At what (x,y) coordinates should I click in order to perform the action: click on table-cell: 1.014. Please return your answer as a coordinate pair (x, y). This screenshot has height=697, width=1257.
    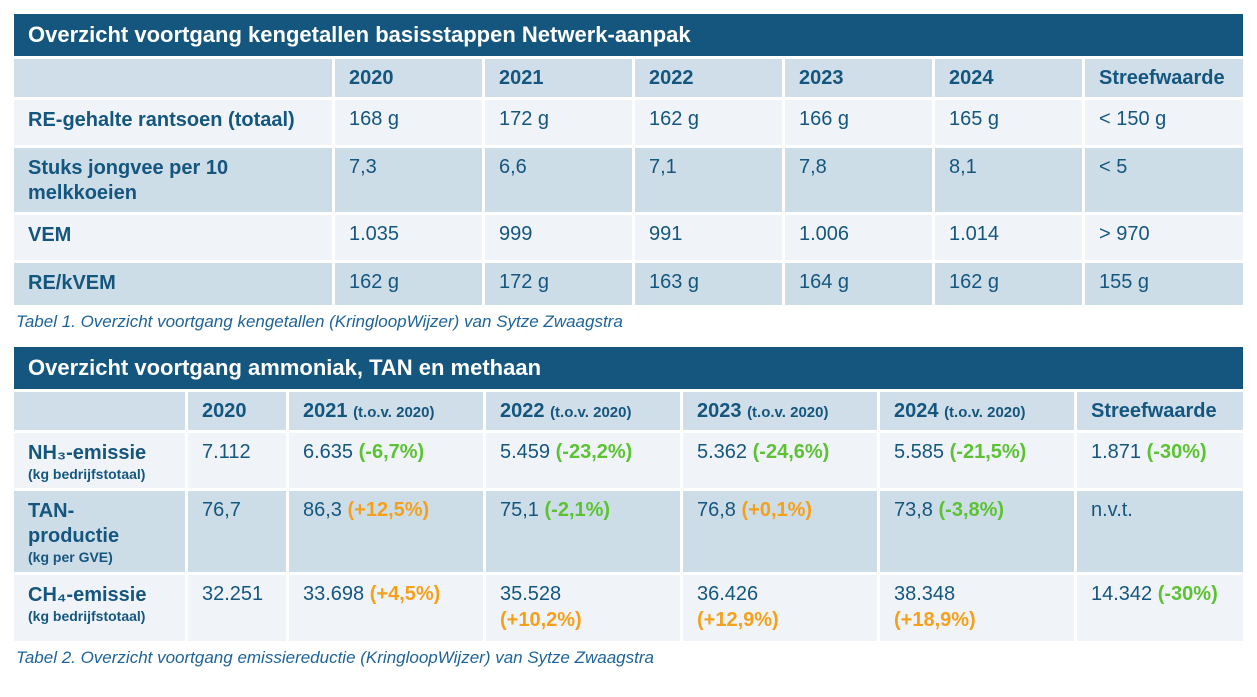
    Looking at the image, I should click on (1008, 237).